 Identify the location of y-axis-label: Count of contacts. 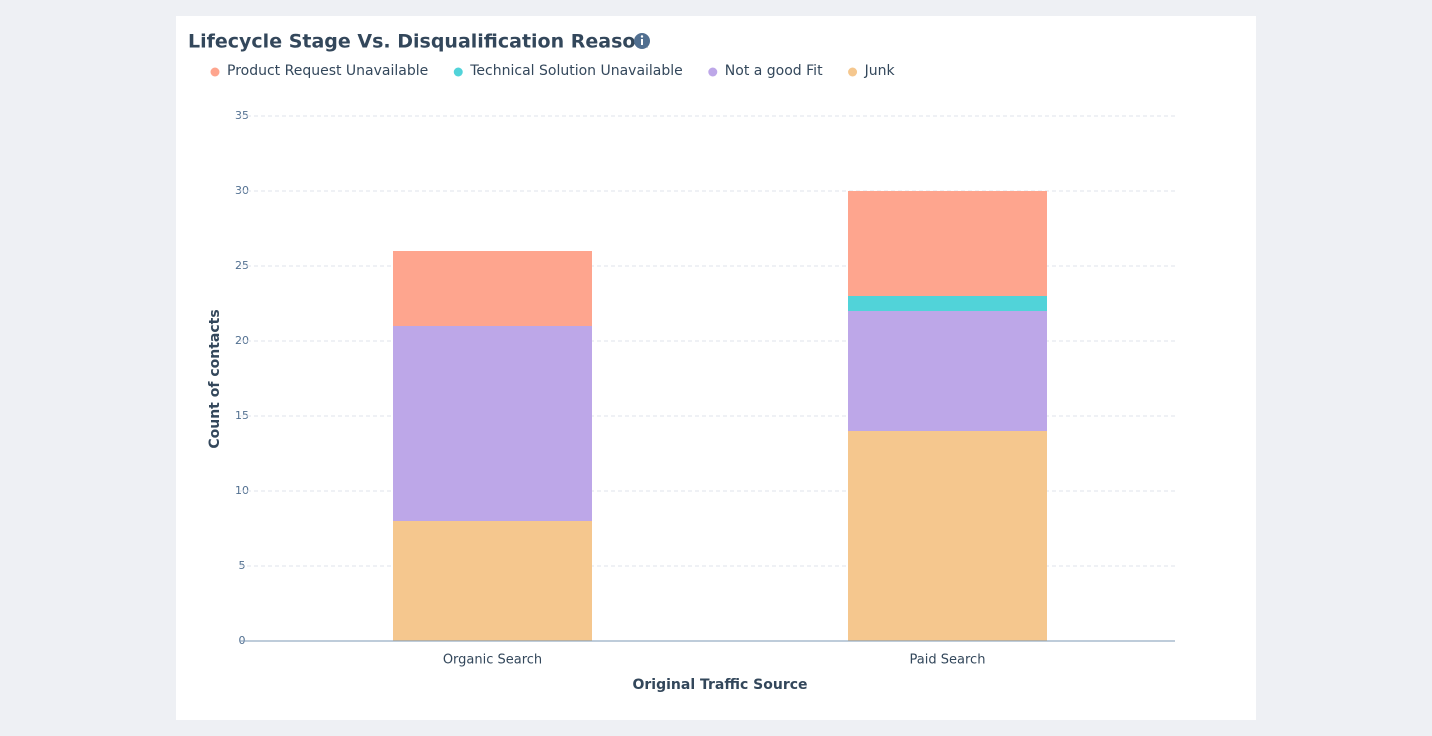
(215, 378).